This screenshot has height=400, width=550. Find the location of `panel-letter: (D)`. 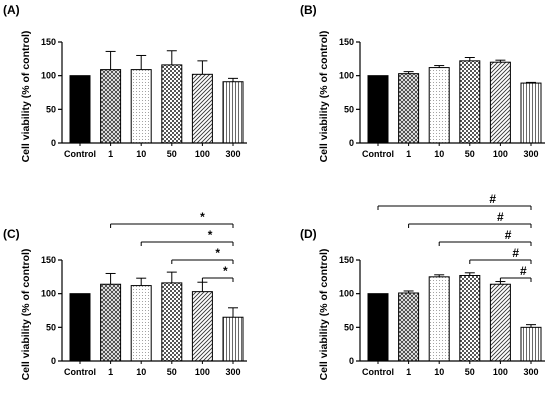

panel-letter: (D) is located at coordinates (308, 234).